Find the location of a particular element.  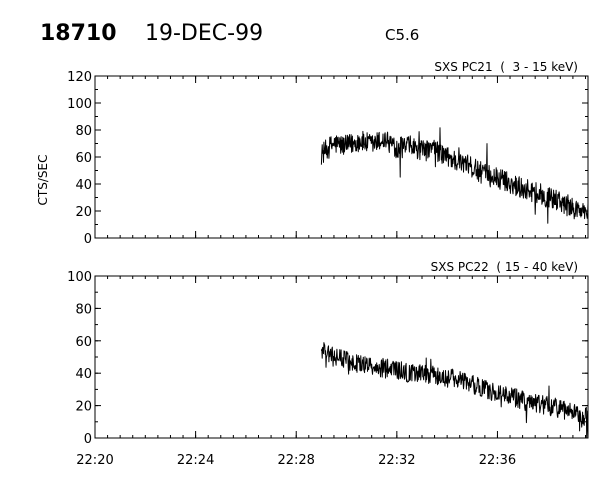

flare-class: C5.6 is located at coordinates (402, 35).